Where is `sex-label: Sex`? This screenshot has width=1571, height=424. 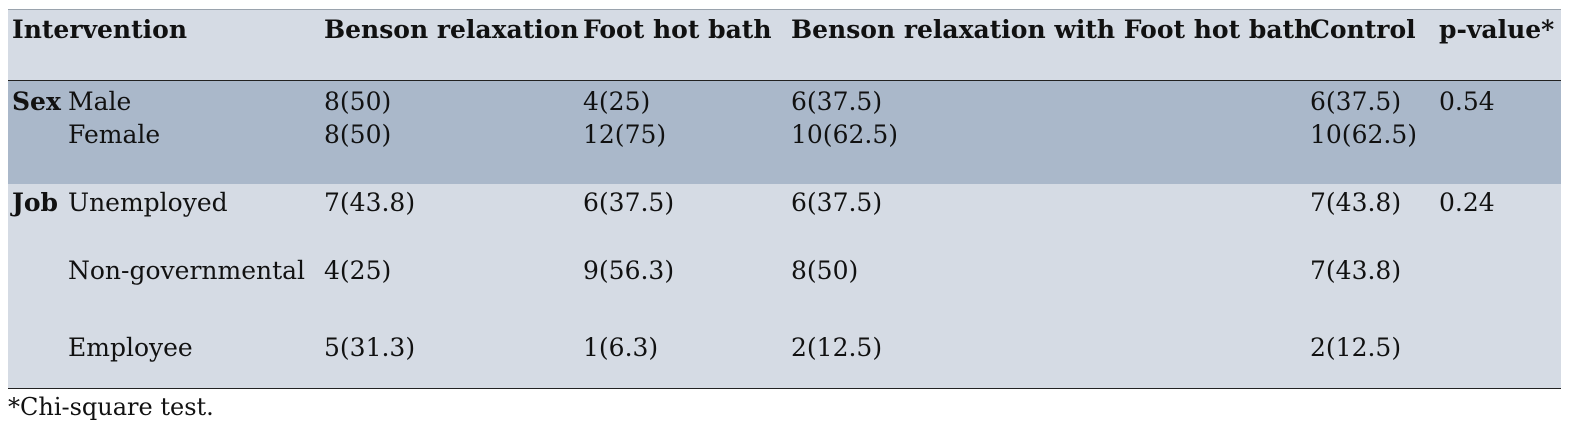 sex-label: Sex is located at coordinates (36, 101).